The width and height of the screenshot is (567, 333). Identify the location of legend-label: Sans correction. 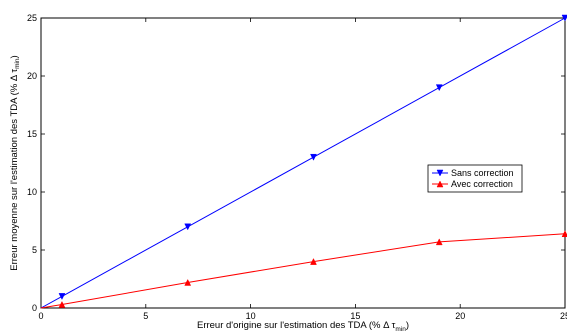
(482, 173).